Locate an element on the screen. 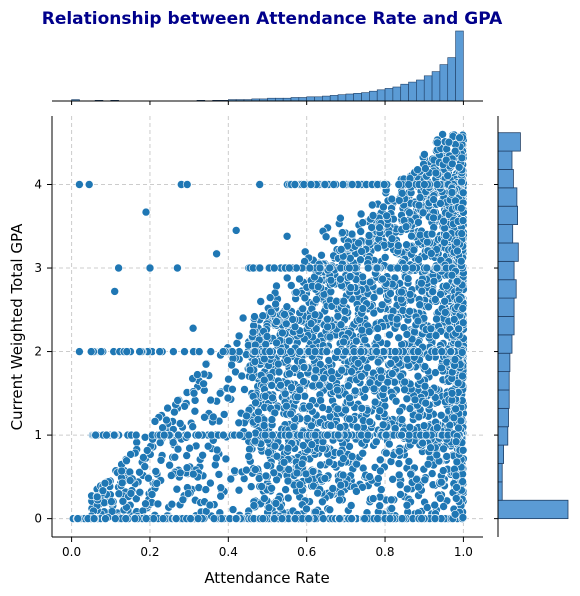 The width and height of the screenshot is (580, 596). x-ticks: 0.0 0.2 0.4 0.6 0.8 1.0 is located at coordinates (267, 548).